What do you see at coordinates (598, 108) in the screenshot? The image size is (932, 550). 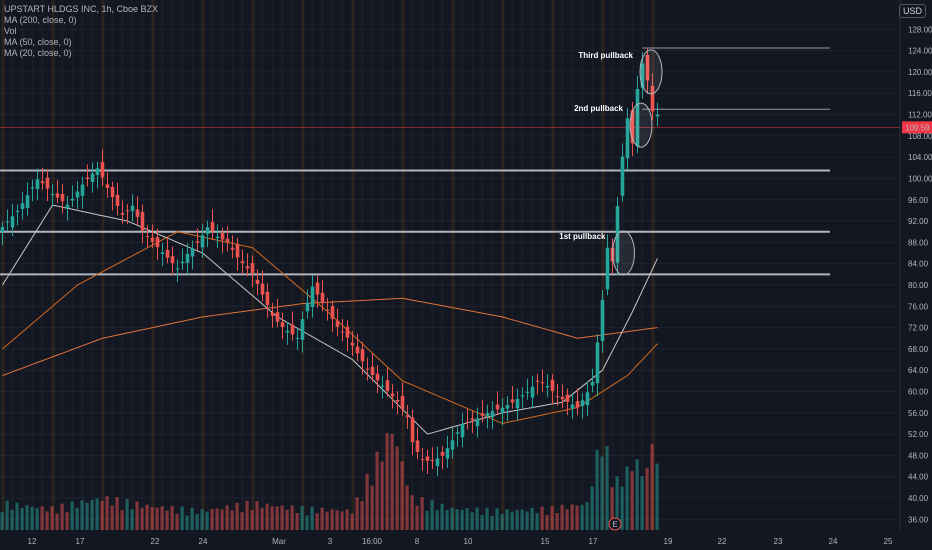 I see `annotation-label: 2nd pullback` at bounding box center [598, 108].